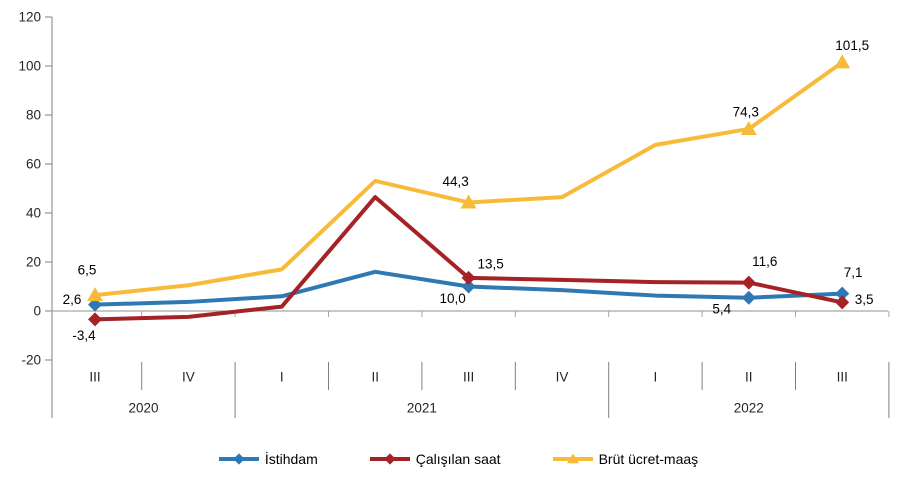 The height and width of the screenshot is (483, 901). I want to click on chart-legend: İstihdam Çalışılan saat Brüt ücret-maaş, so click(454, 459).